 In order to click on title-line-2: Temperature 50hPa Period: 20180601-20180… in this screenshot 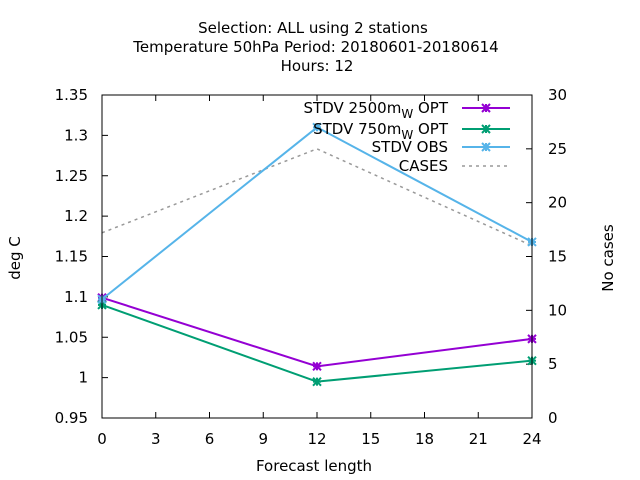, I will do `click(315, 47)`.